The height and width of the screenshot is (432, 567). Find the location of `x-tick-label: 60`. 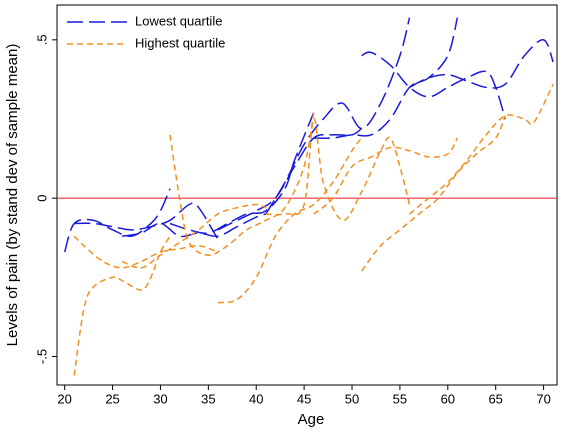

x-tick-label: 60 is located at coordinates (448, 398).